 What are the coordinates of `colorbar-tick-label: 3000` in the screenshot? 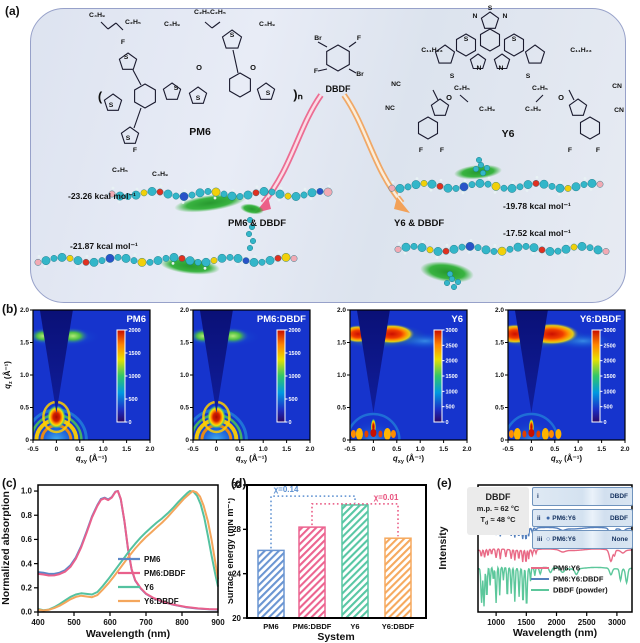 It's located at (610, 331).